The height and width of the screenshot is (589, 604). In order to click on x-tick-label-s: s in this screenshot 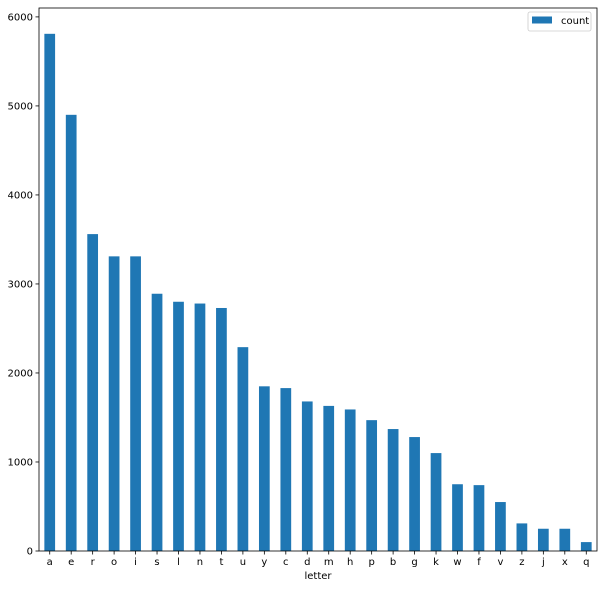, I will do `click(156, 562)`.